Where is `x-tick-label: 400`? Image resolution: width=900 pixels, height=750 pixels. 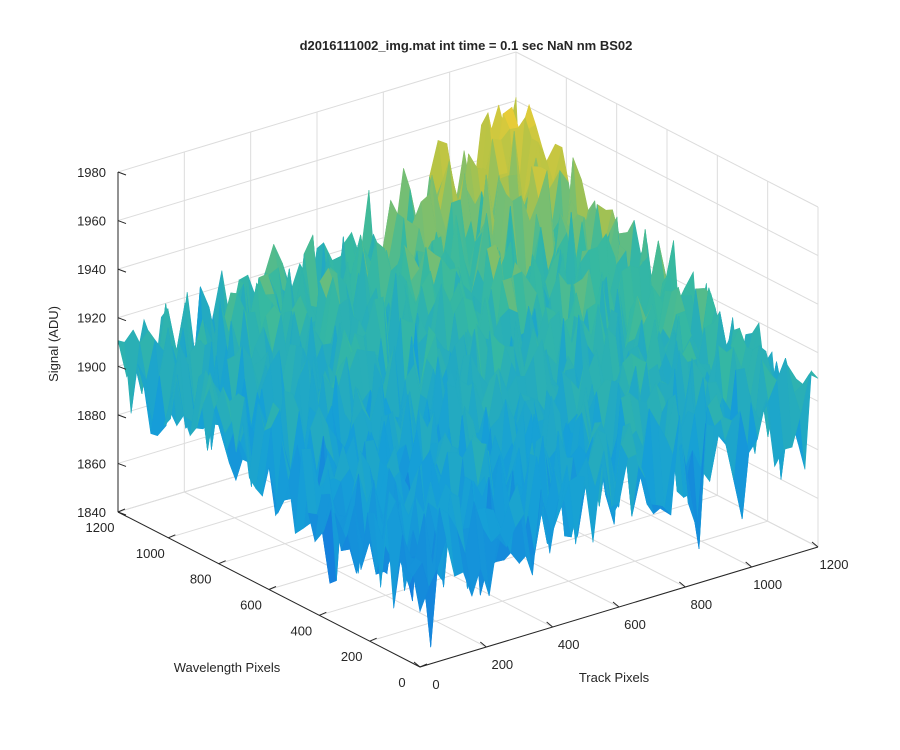 x-tick-label: 400 is located at coordinates (569, 644).